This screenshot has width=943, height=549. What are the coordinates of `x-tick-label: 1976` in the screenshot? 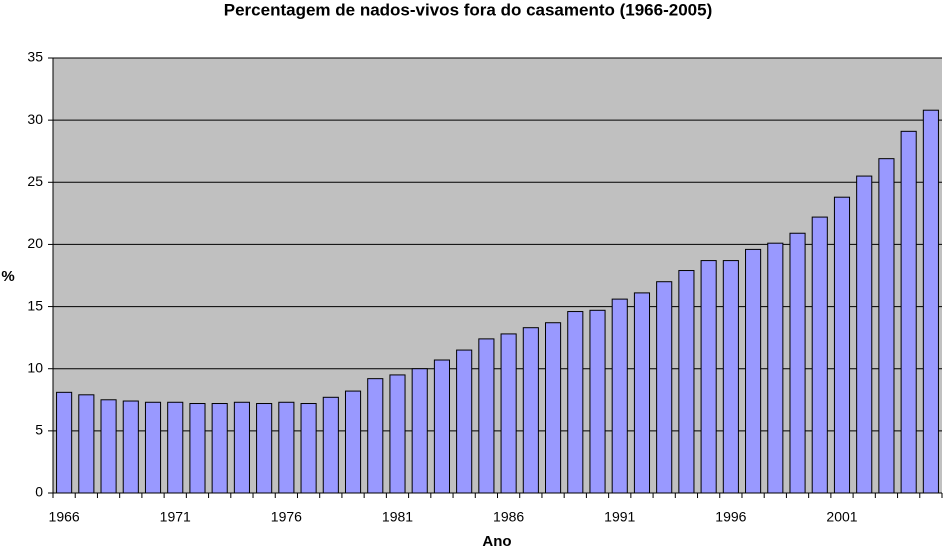 It's located at (286, 517).